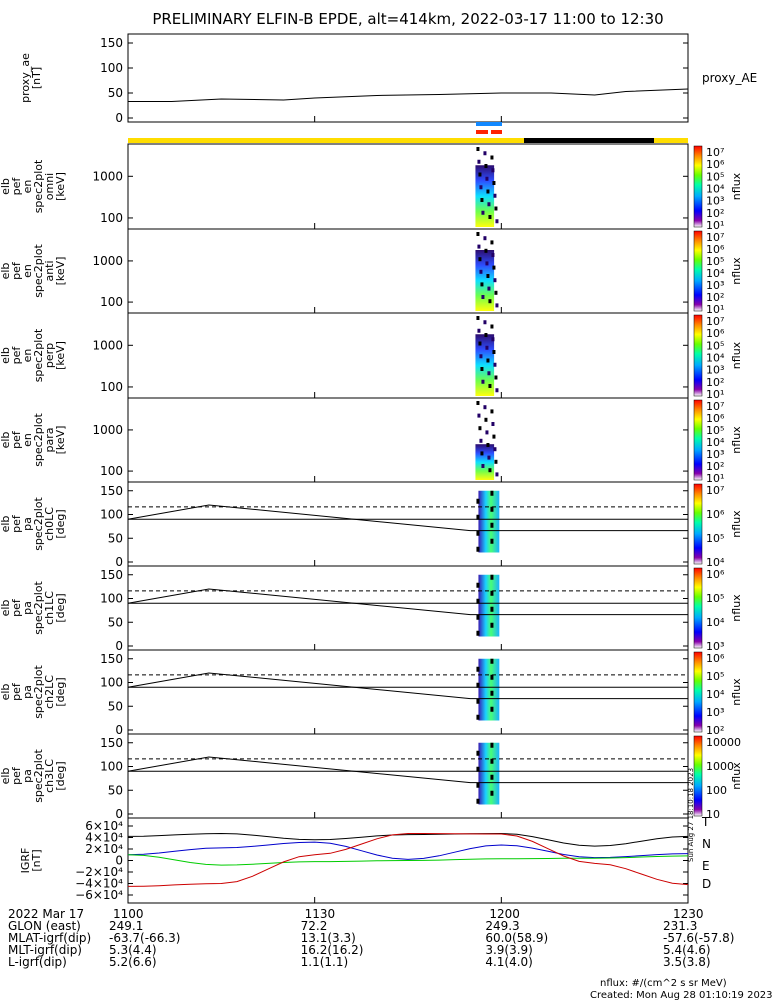  I want to click on ylabel-line: anti, so click(49, 270).